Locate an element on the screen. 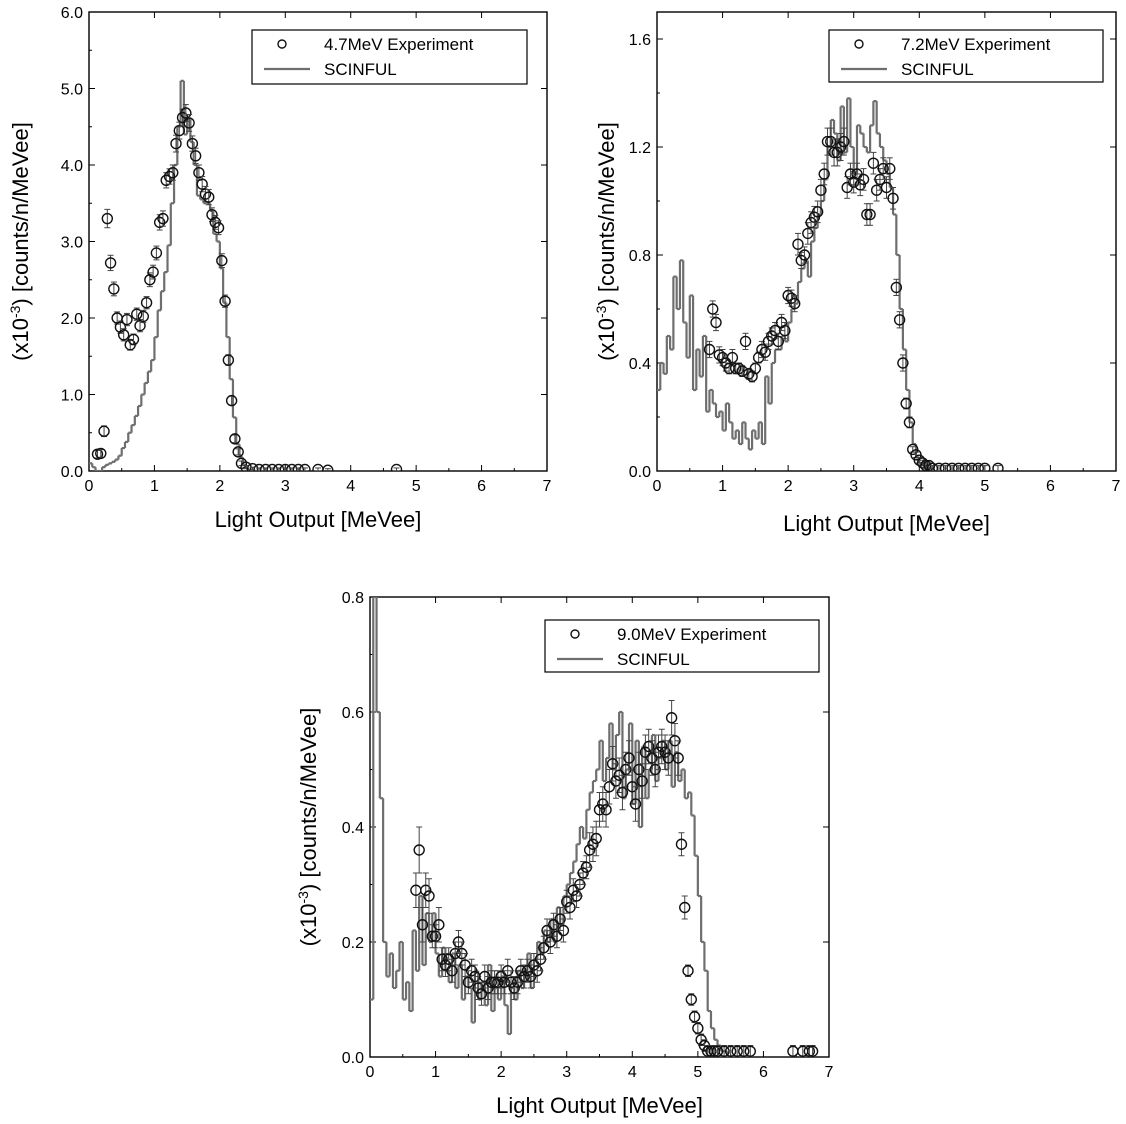 The image size is (1126, 1124). legend-label-scinful: SCINFUL is located at coordinates (653, 659).